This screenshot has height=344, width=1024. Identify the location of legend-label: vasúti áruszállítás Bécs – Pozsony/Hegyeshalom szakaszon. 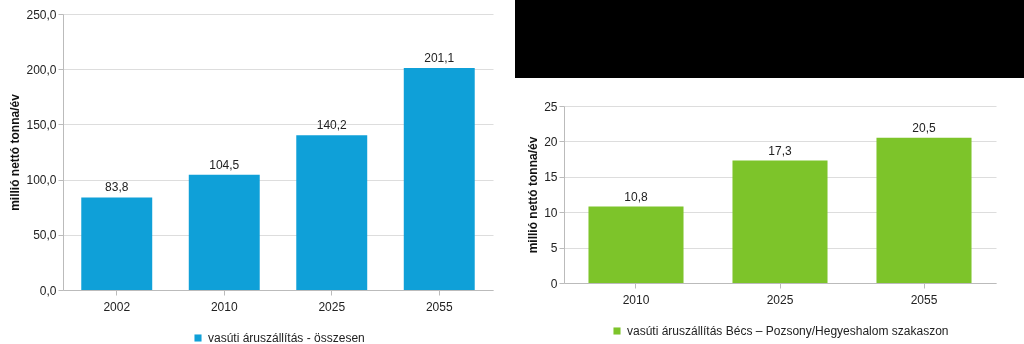
(788, 331).